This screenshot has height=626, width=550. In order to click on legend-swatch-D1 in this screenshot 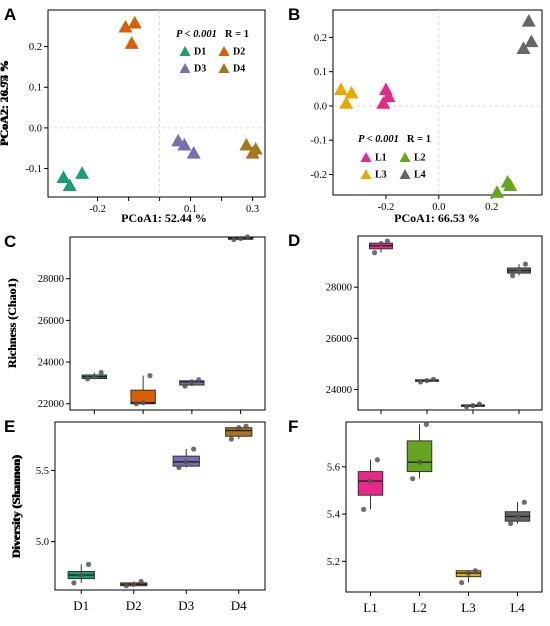, I will do `click(185, 51)`.